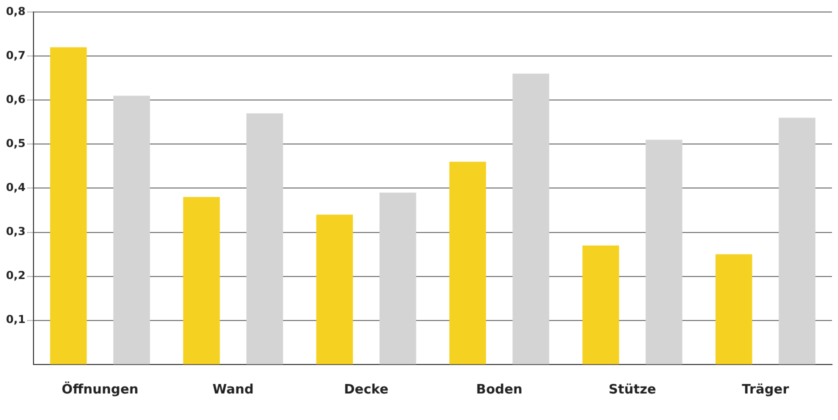 This screenshot has width=838, height=420. Describe the element at coordinates (233, 390) in the screenshot. I see `x-tick-label: Wand` at that location.